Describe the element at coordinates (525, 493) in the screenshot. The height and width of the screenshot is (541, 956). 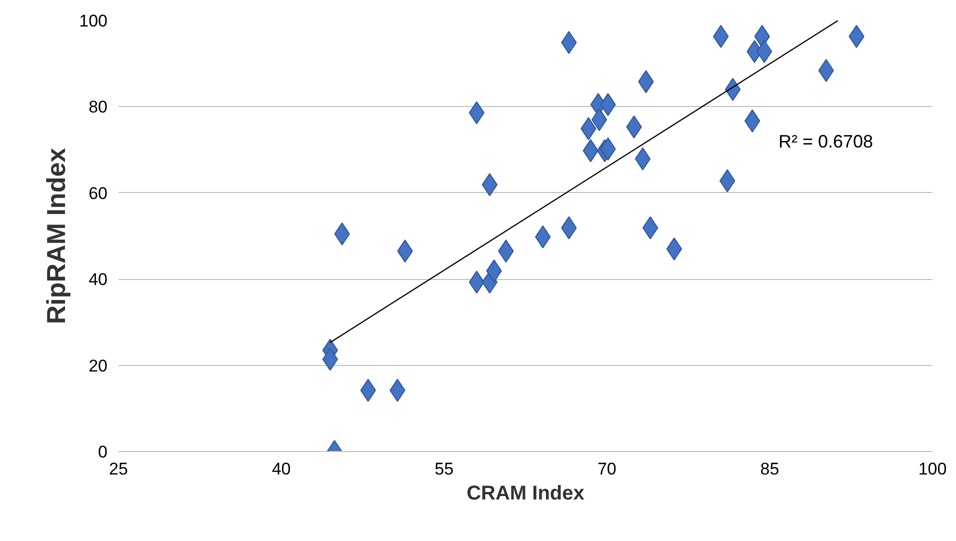
I see `x-axis-title: CRAM Index` at that location.